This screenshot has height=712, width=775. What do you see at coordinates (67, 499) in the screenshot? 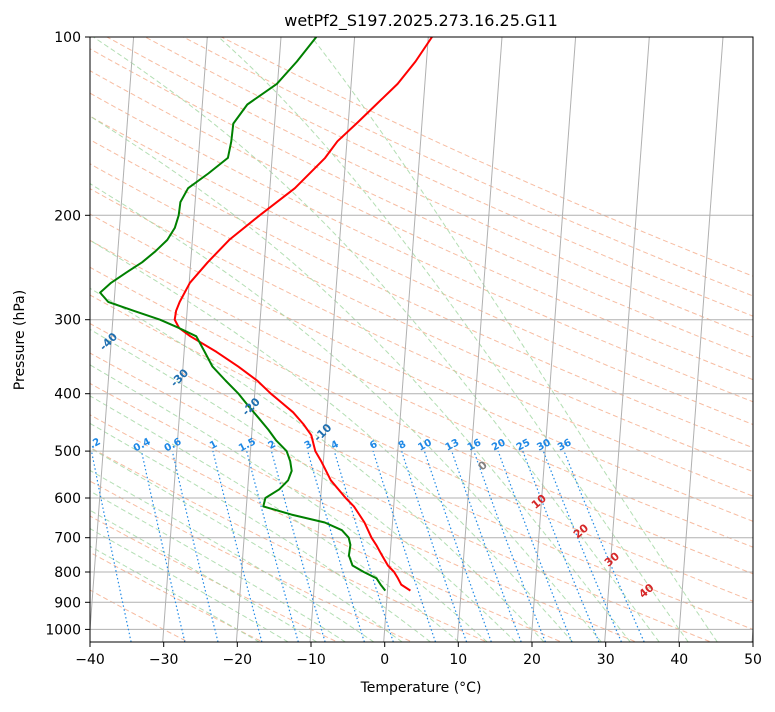
I see `y-tick-label: 600` at bounding box center [67, 499].